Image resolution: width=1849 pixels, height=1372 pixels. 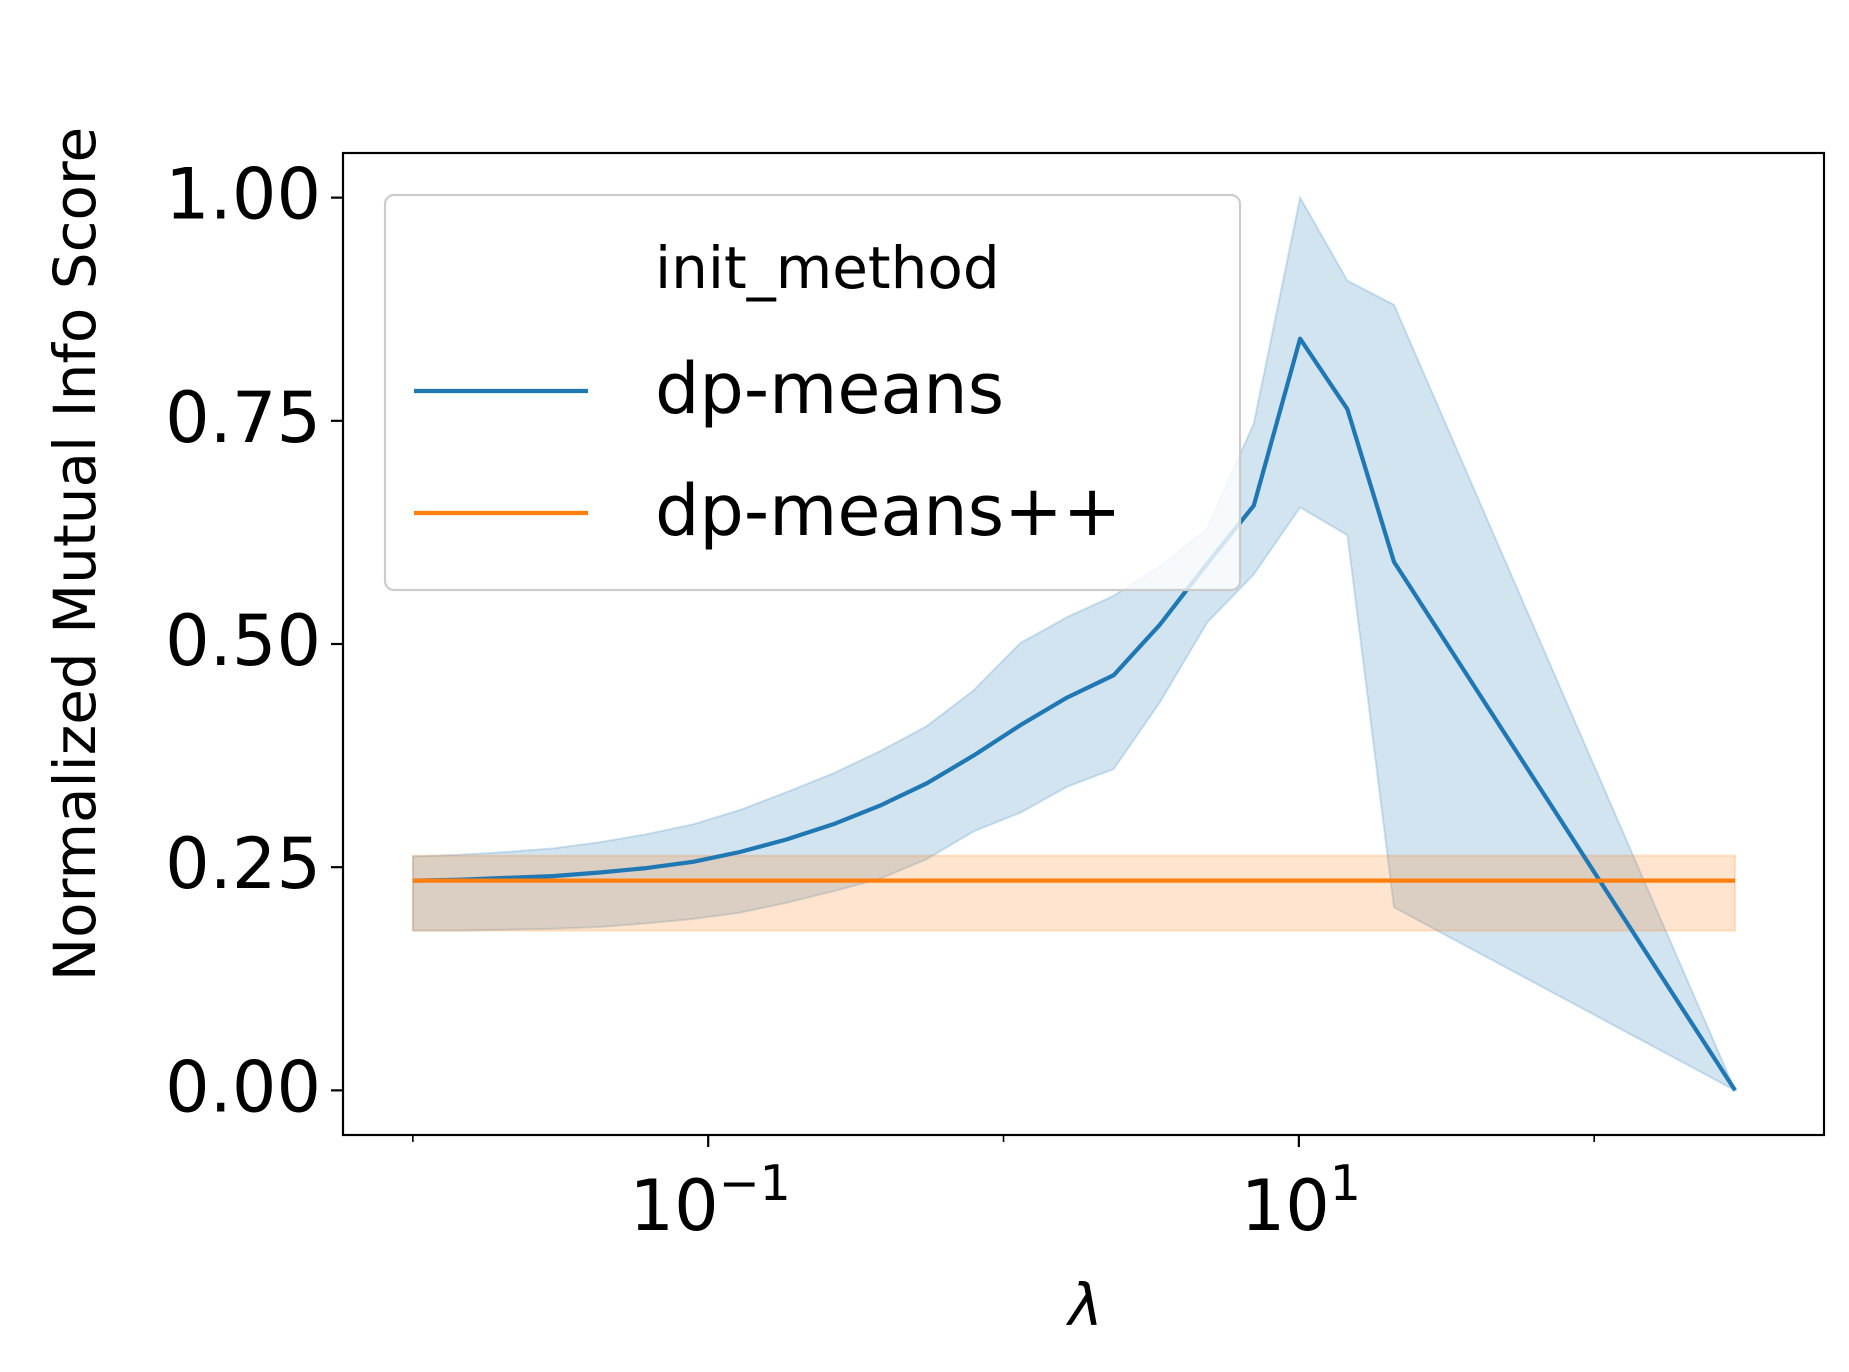 I want to click on legend: init_method dp-means dp-means++, so click(x=812, y=392).